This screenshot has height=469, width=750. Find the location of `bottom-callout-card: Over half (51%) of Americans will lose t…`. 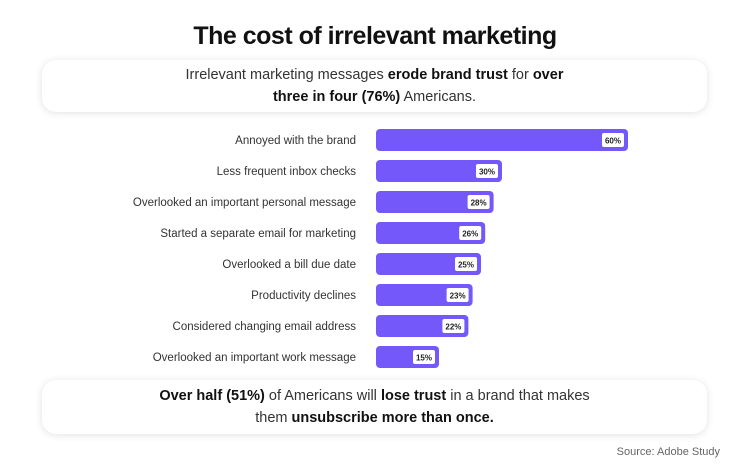

bottom-callout-card: Over half (51%) of Americans will lose t… is located at coordinates (374, 407).